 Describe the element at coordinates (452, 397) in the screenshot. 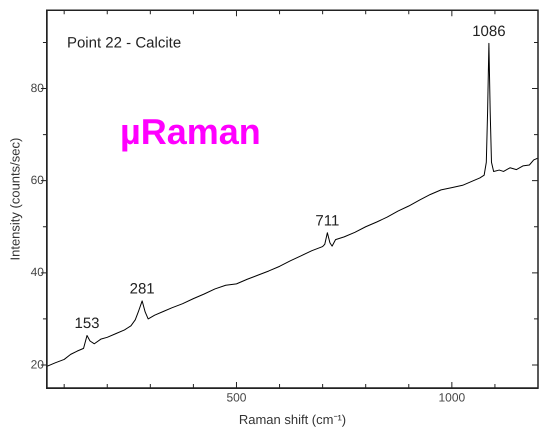

I see `x-tick-label: 1000` at that location.